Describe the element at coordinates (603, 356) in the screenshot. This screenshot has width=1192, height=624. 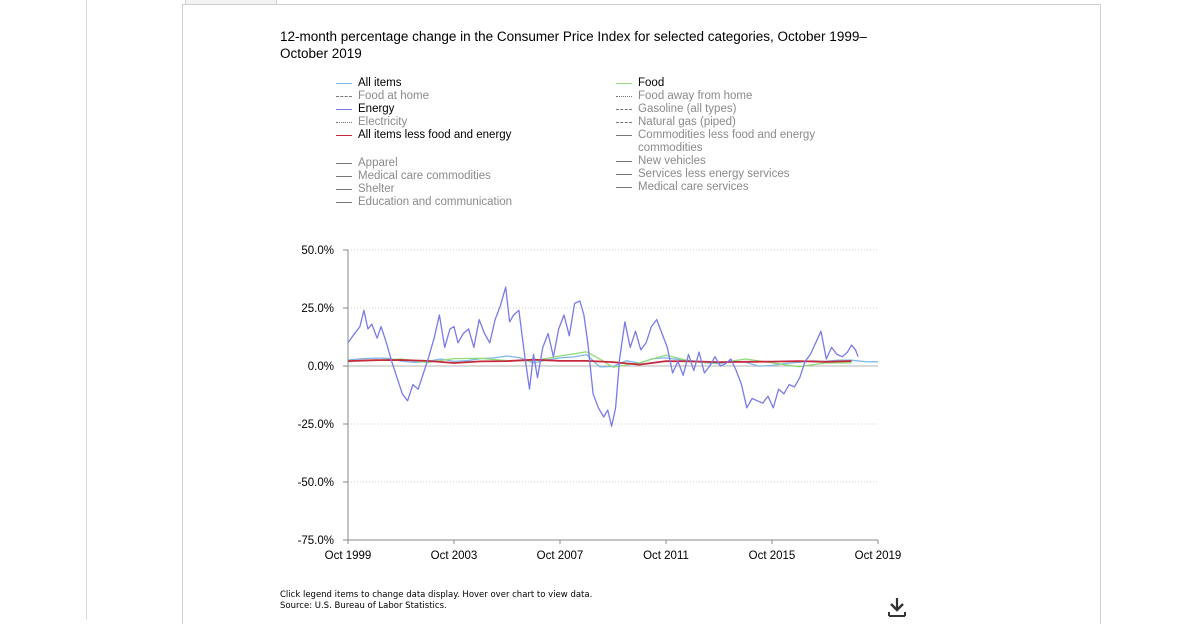
I see `series-line-energy` at that location.